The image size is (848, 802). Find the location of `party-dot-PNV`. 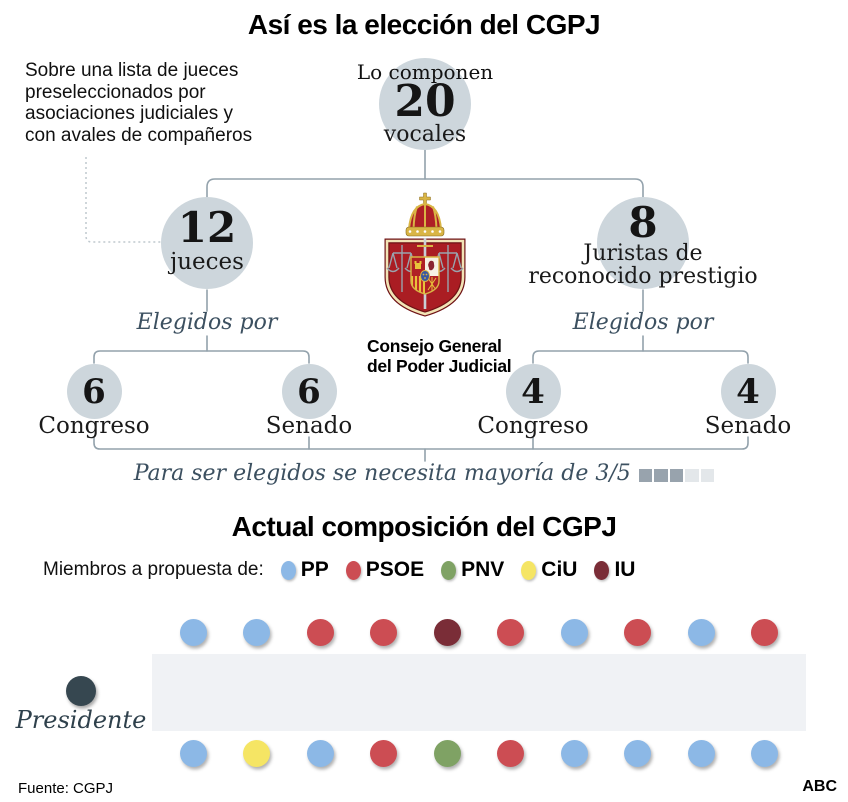

party-dot-PNV is located at coordinates (449, 570).